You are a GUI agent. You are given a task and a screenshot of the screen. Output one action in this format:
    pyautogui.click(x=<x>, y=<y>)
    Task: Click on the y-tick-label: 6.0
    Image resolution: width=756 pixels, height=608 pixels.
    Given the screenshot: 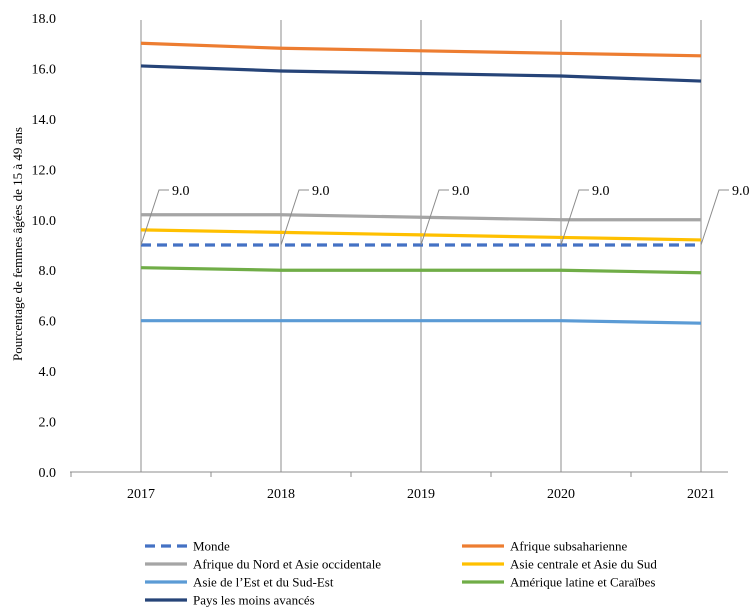 What is the action you would take?
    pyautogui.click(x=48, y=322)
    